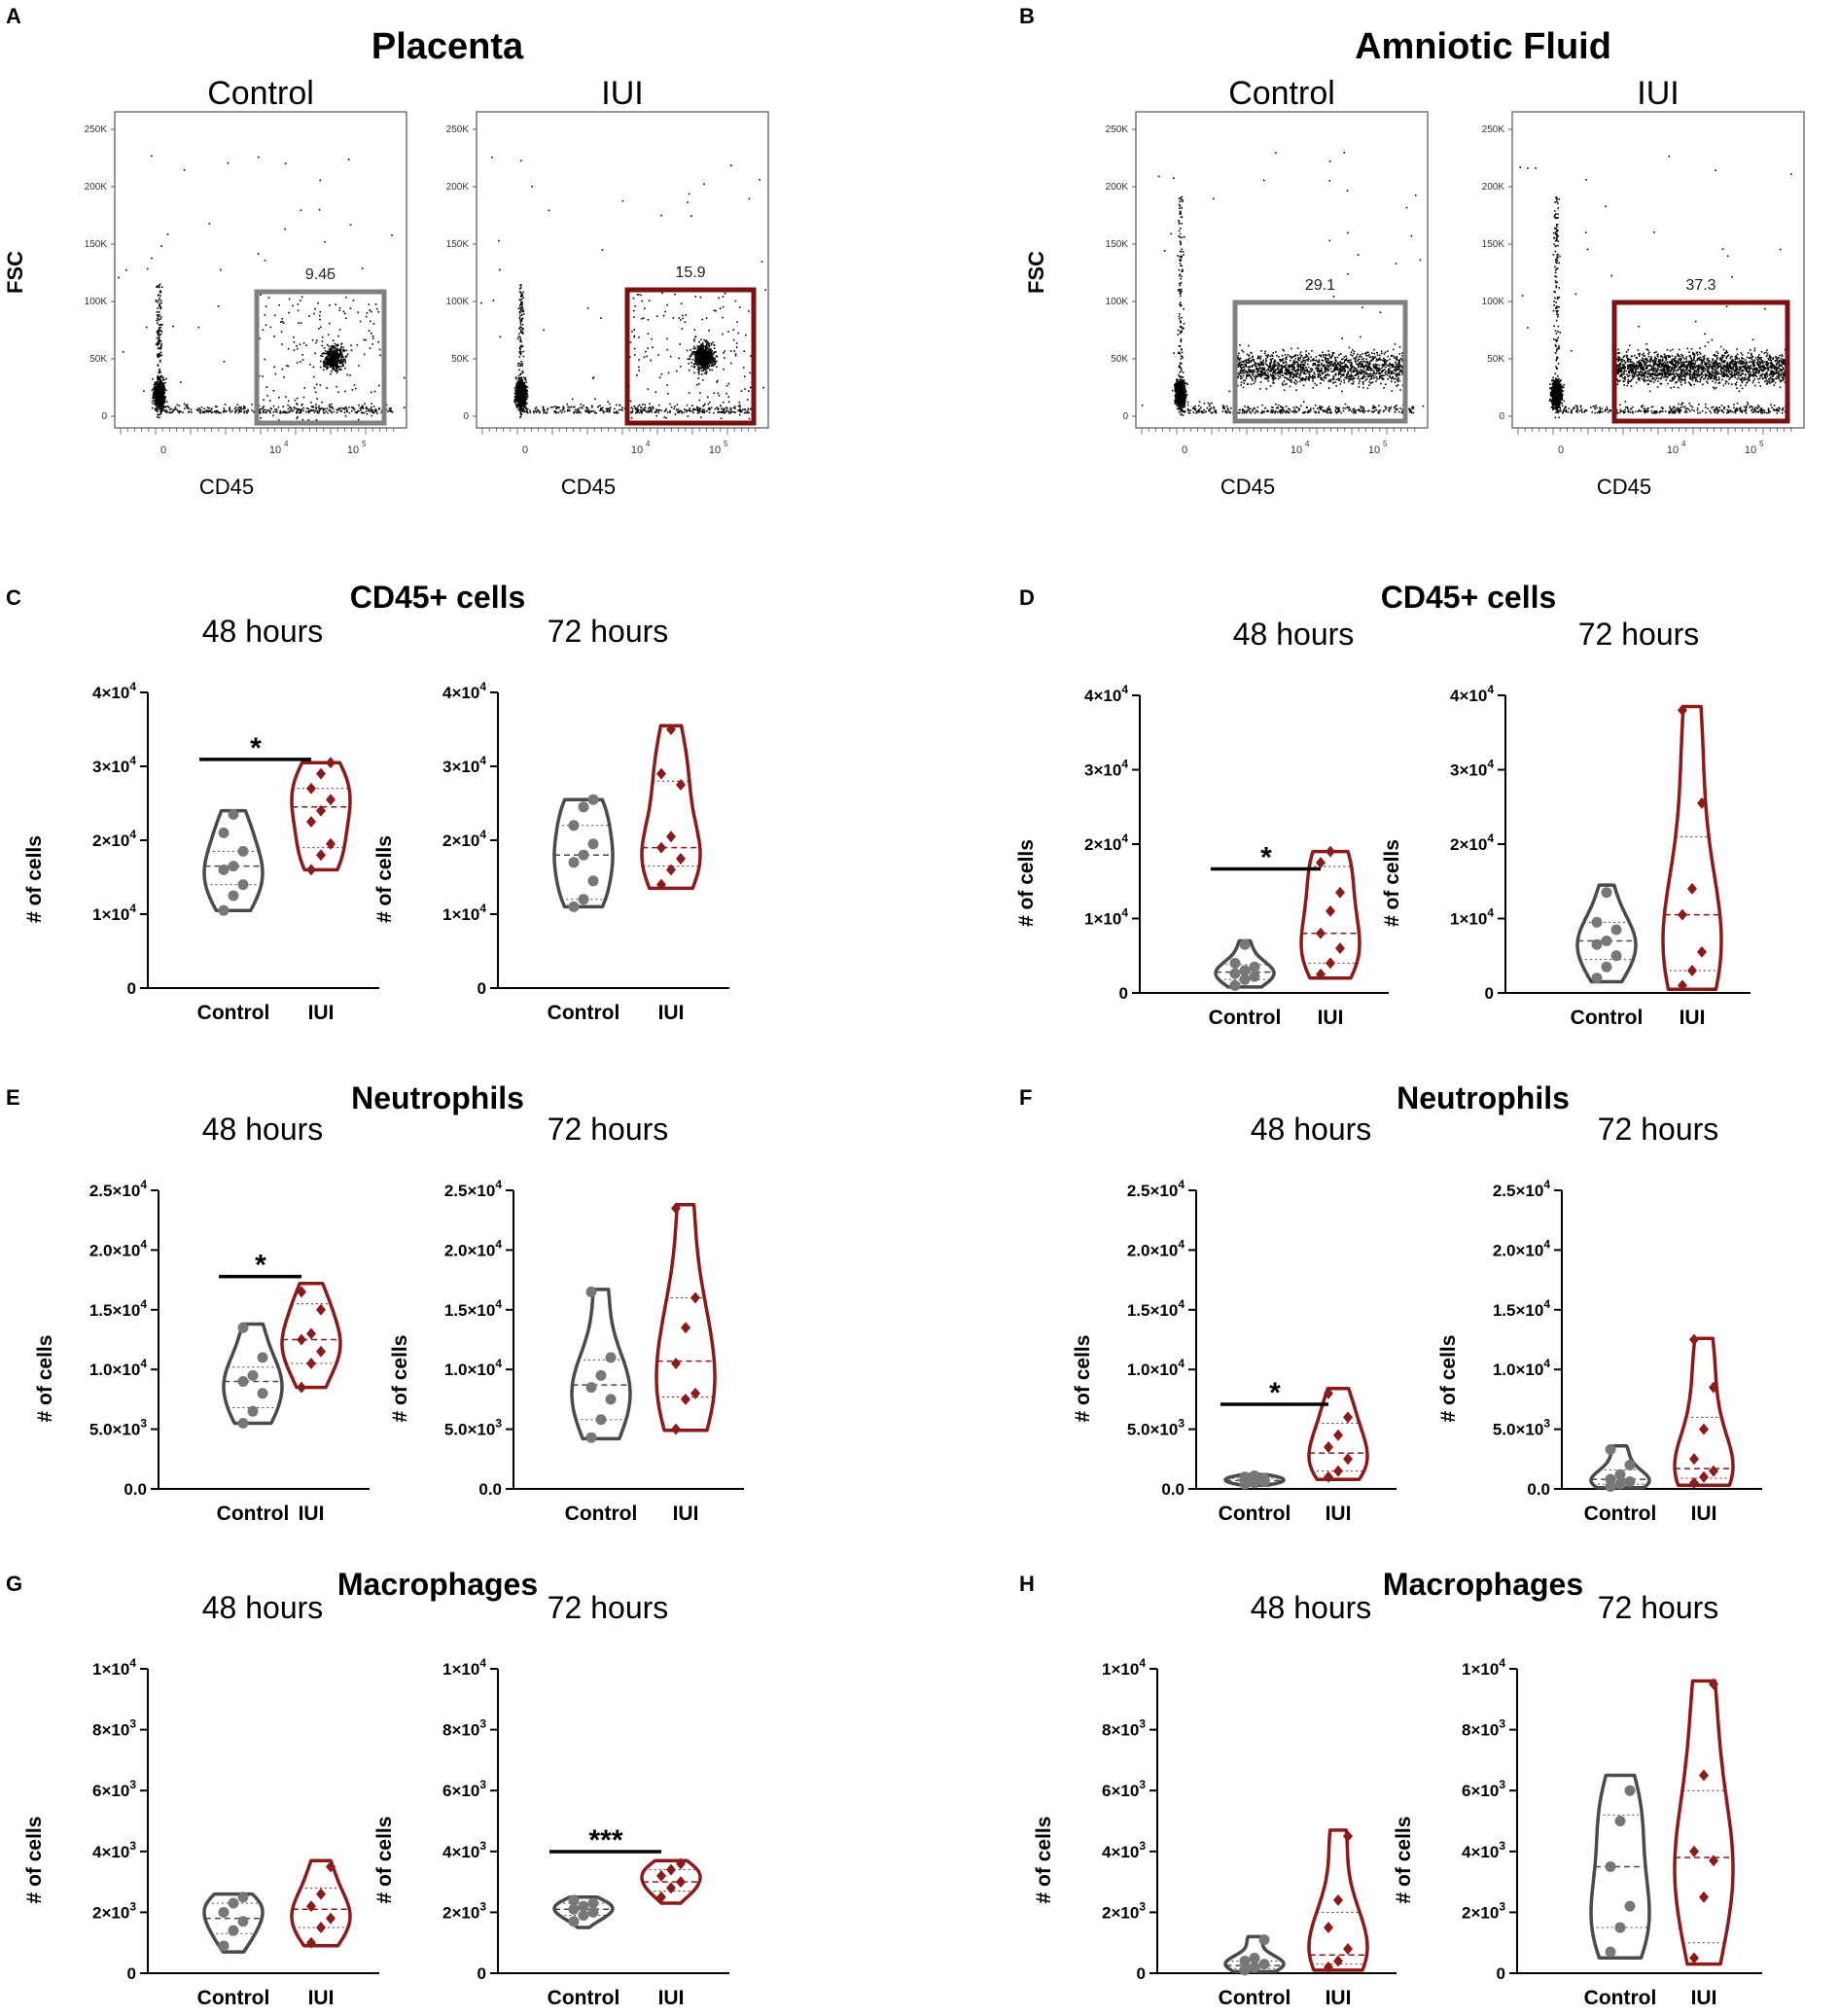 The image size is (1839, 2016). Describe the element at coordinates (438, 597) in the screenshot. I see `title-c: CD45+ cells` at that location.